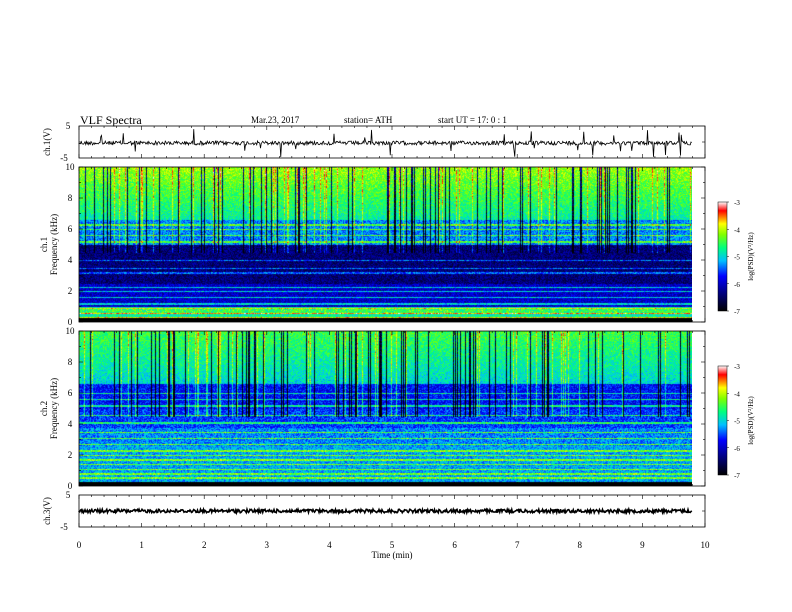 Image resolution: width=792 pixels, height=612 pixels. I want to click on ch3-waveform-trace, so click(385, 511).